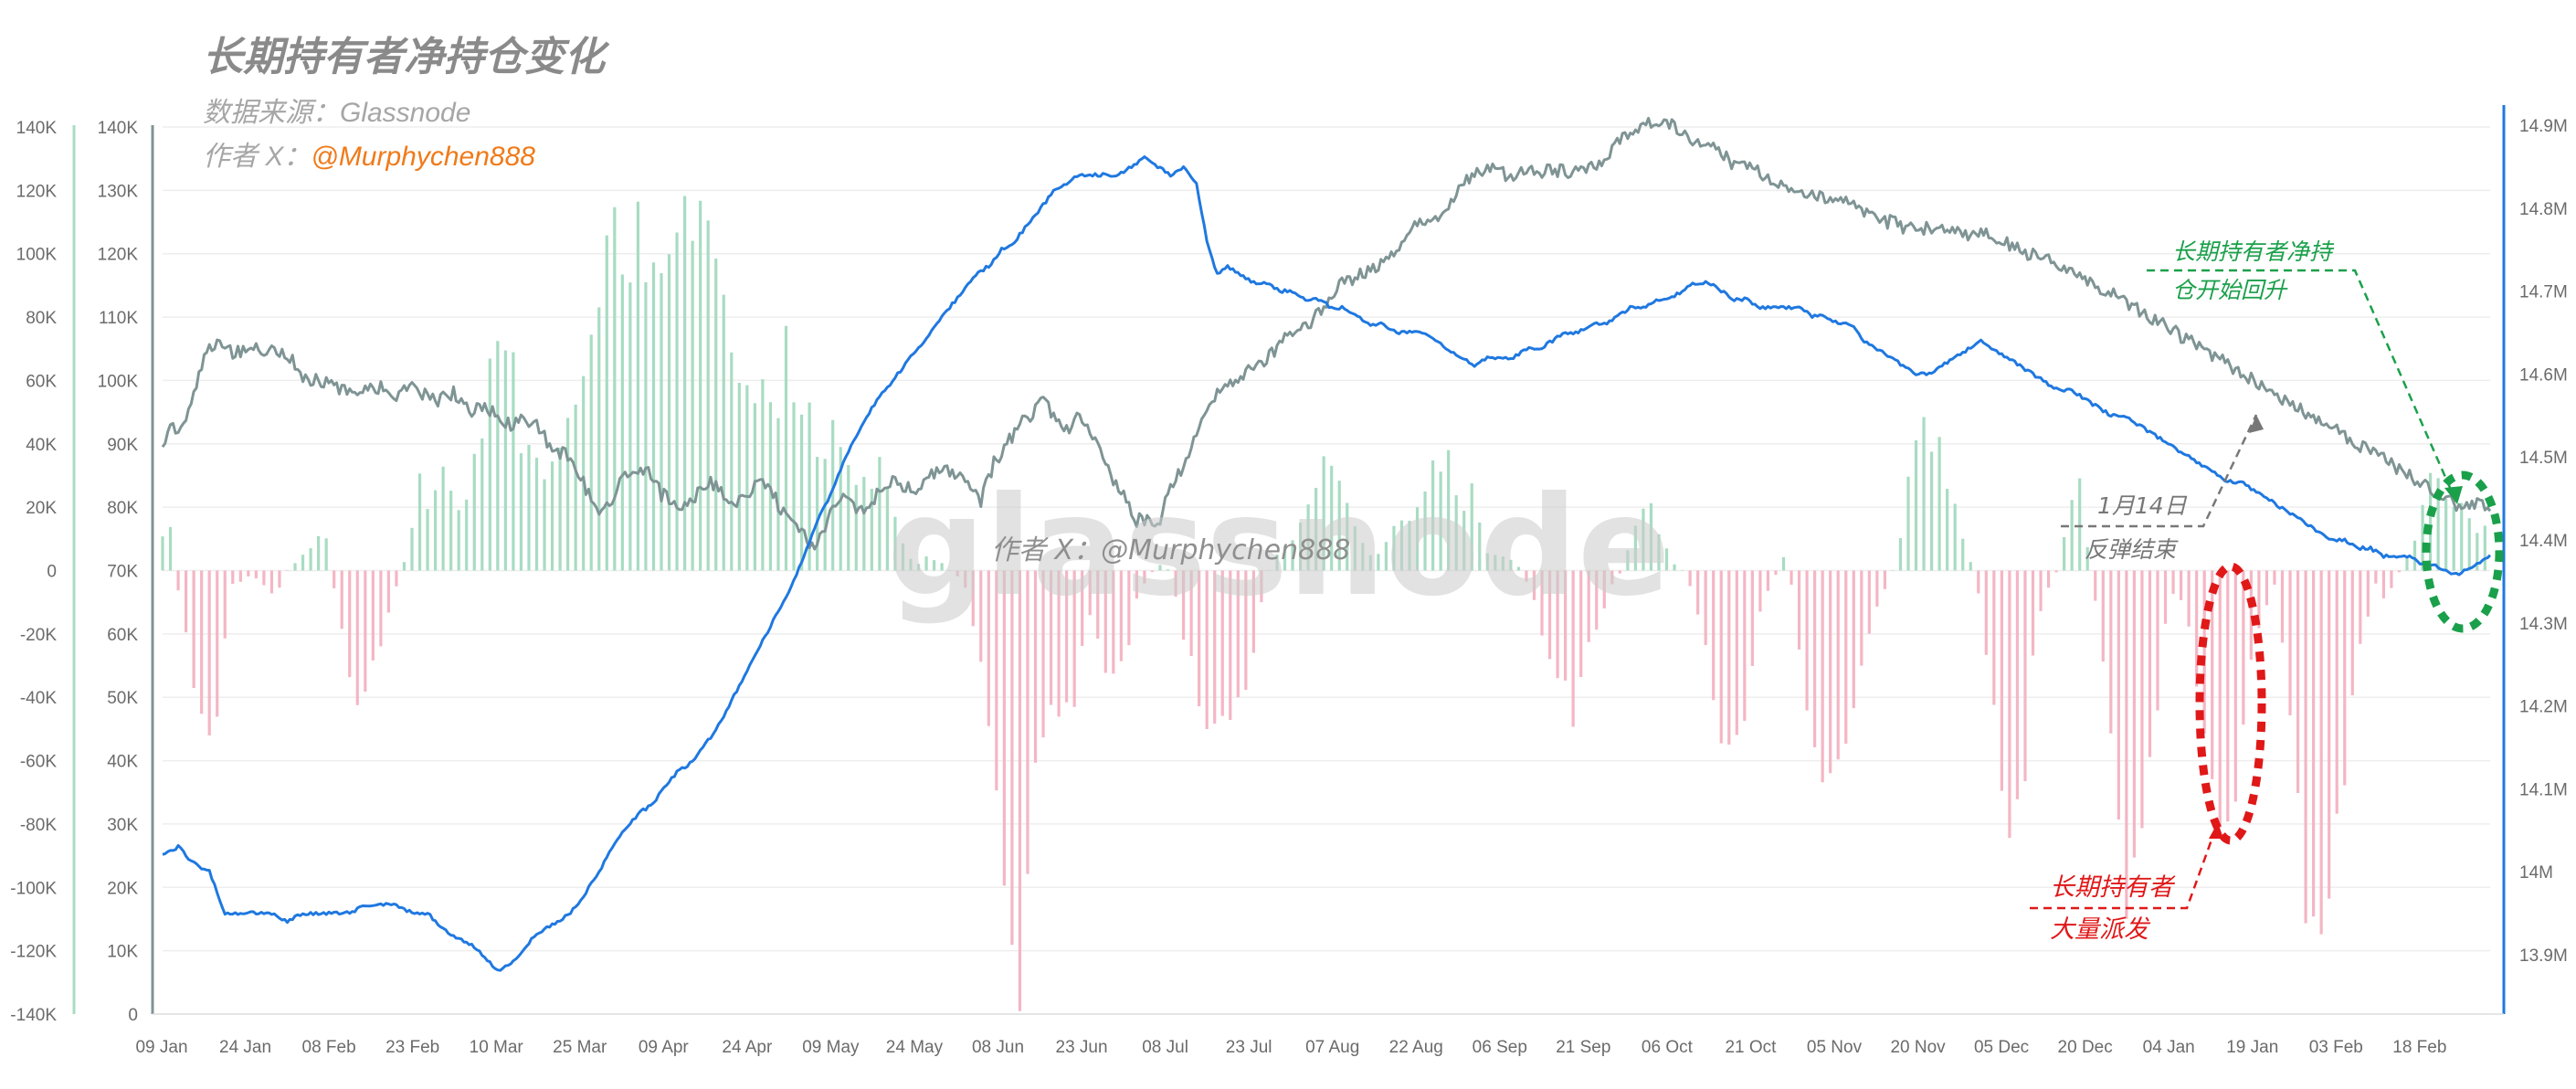 This screenshot has height=1089, width=2576. I want to click on y-left-outer-tick-label: 80K, so click(41, 319).